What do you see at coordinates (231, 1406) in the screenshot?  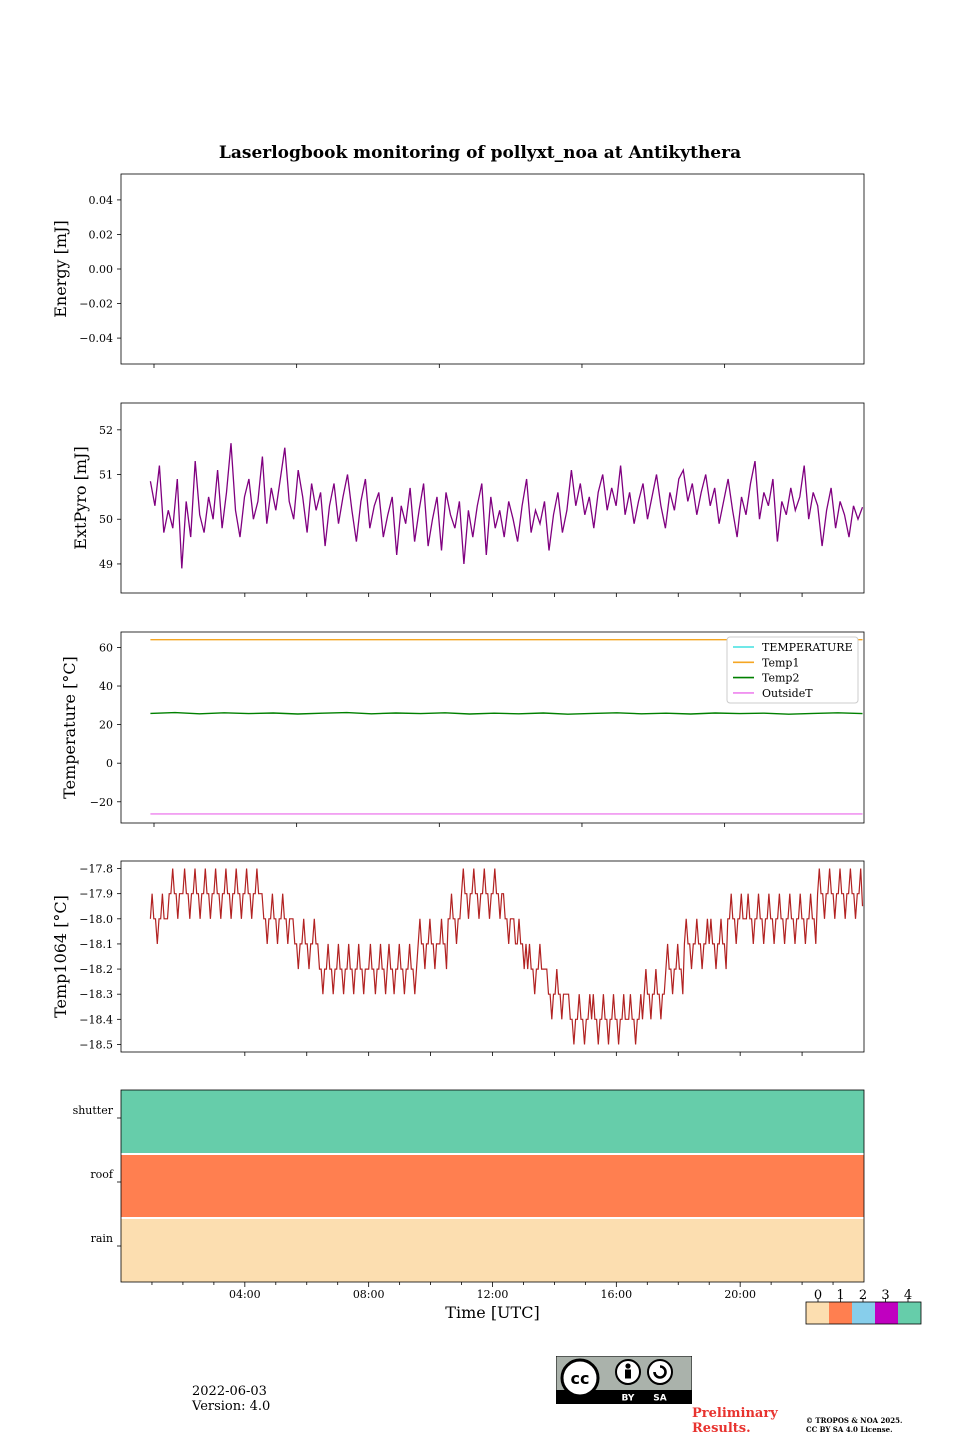 I see `version-label: Version: 4.0` at bounding box center [231, 1406].